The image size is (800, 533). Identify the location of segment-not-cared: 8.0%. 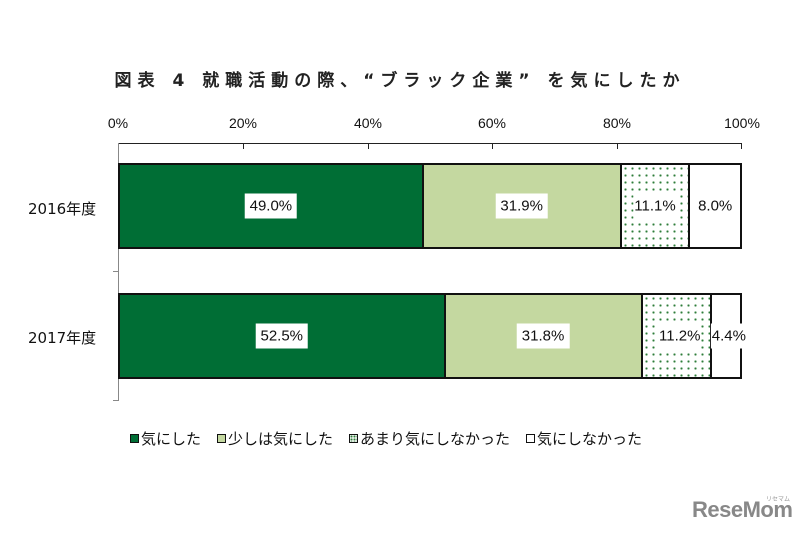
(715, 206).